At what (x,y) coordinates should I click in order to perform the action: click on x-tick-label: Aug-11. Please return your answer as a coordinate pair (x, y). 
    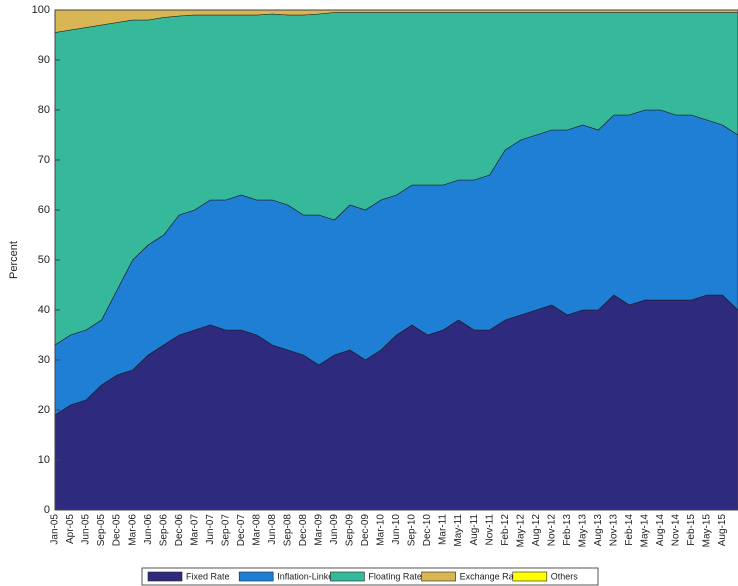
    Looking at the image, I should click on (474, 530).